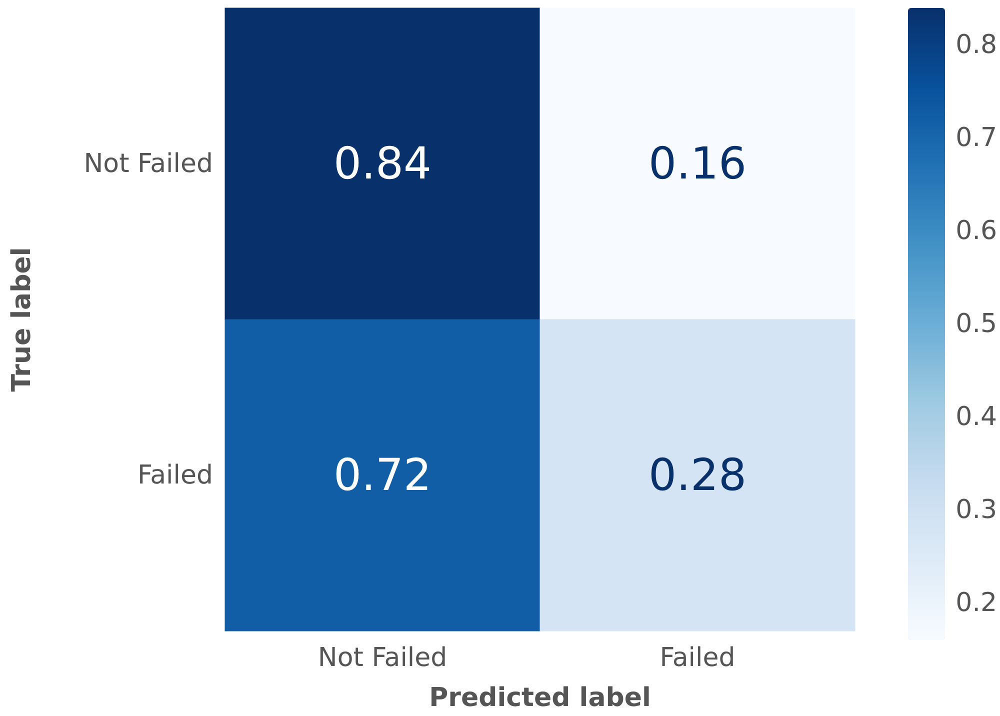 The width and height of the screenshot is (1000, 716). What do you see at coordinates (383, 164) in the screenshot?
I see `data-label: 0.84` at bounding box center [383, 164].